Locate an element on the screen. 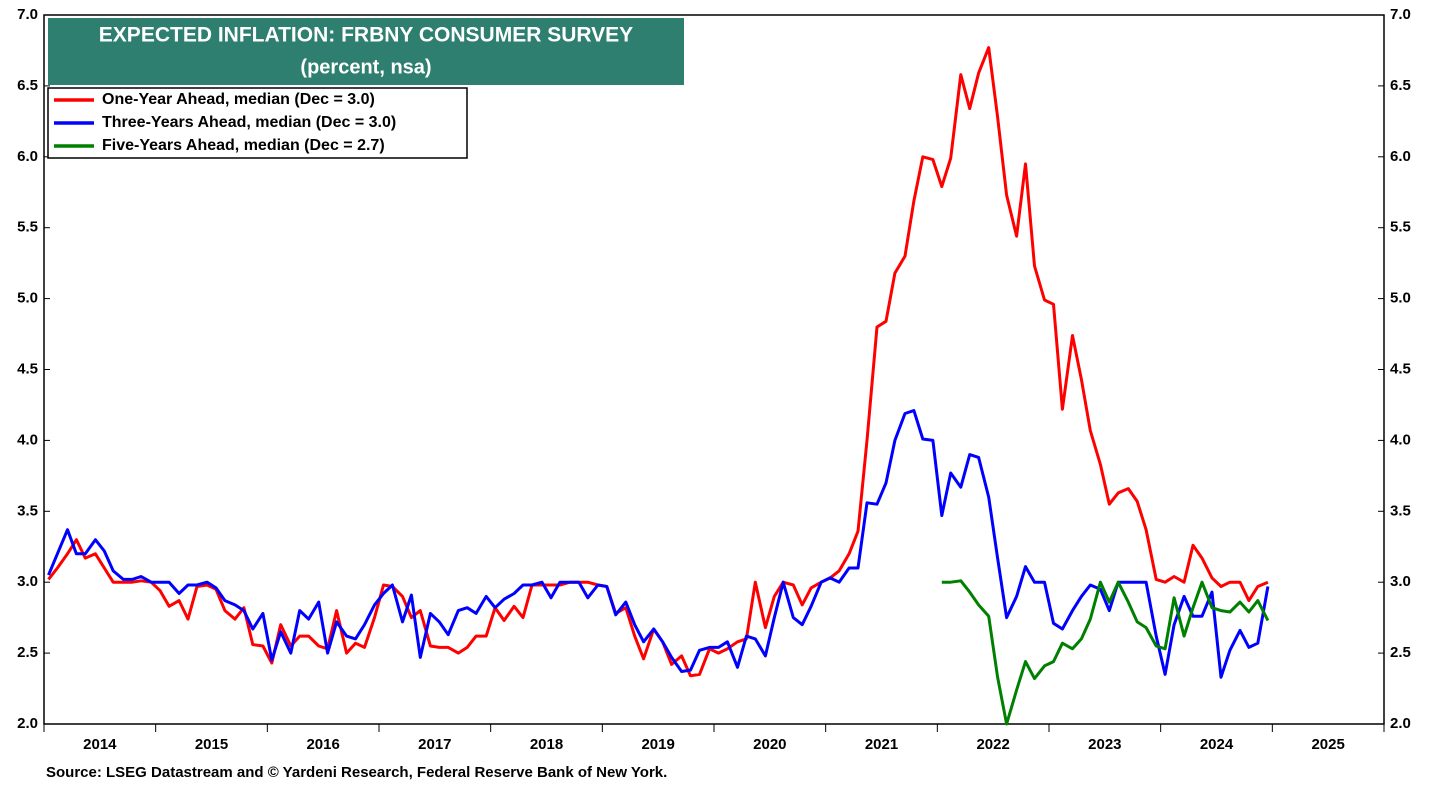  x-tick-label: 2017 is located at coordinates (434, 744).